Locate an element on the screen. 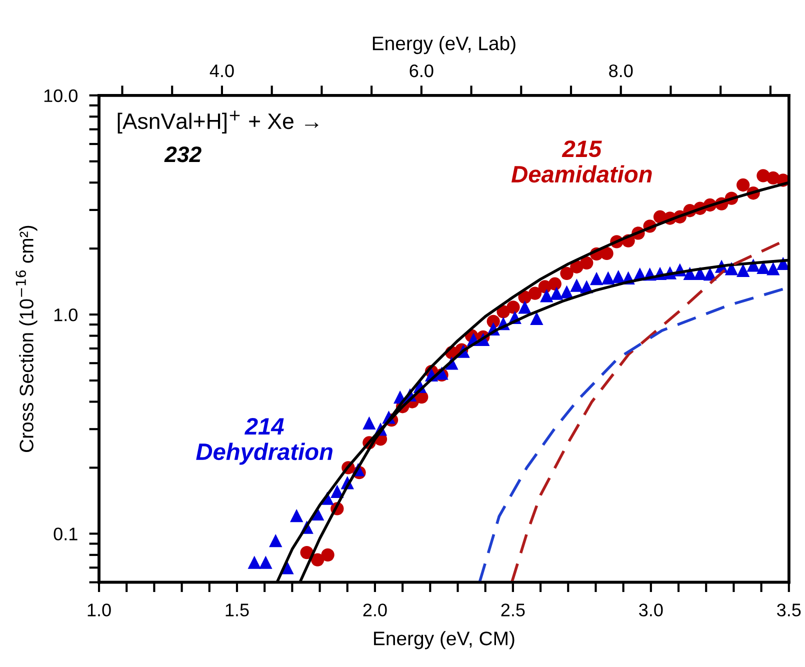  series-label: 214 Dehydration is located at coordinates (264, 441).